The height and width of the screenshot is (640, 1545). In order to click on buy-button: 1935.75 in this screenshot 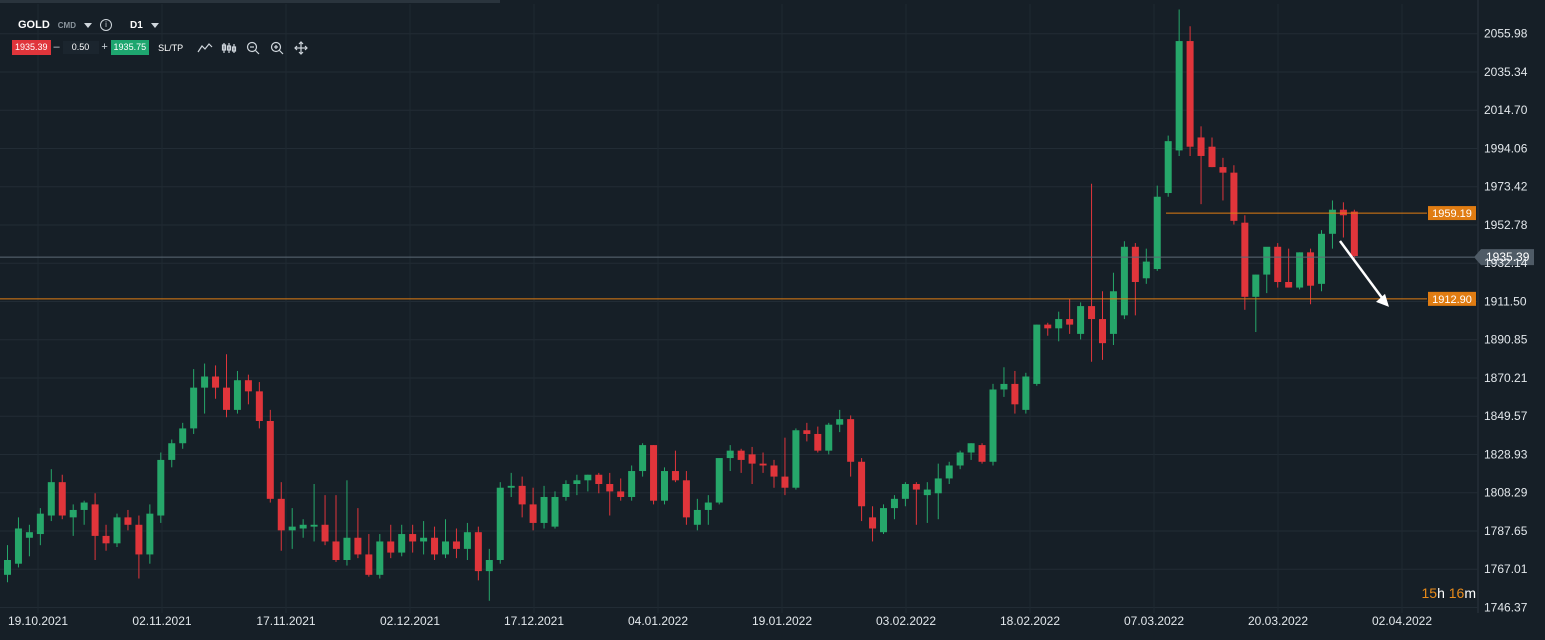, I will do `click(130, 47)`.